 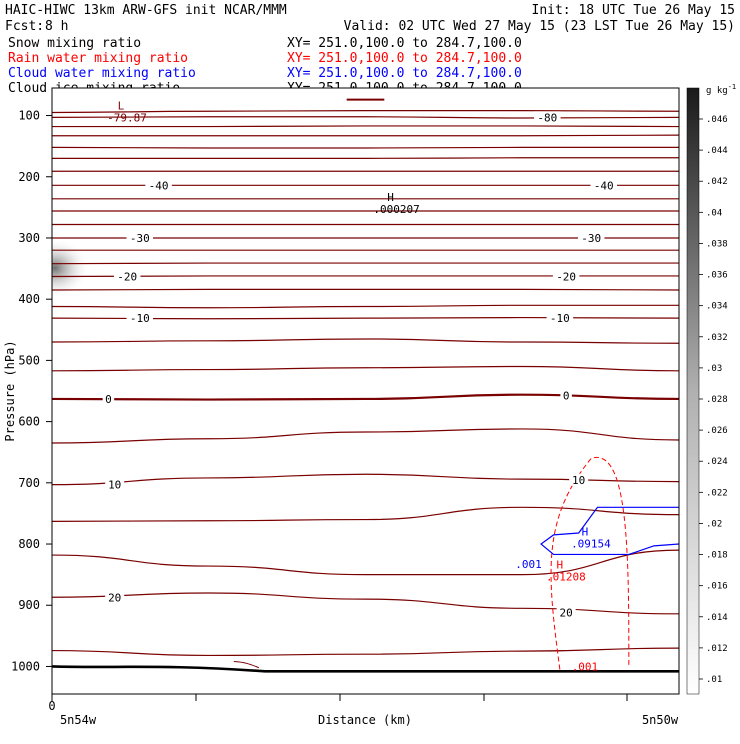 What do you see at coordinates (717, 587) in the screenshot?
I see `colorbar-tick-label-15: .016` at bounding box center [717, 587].